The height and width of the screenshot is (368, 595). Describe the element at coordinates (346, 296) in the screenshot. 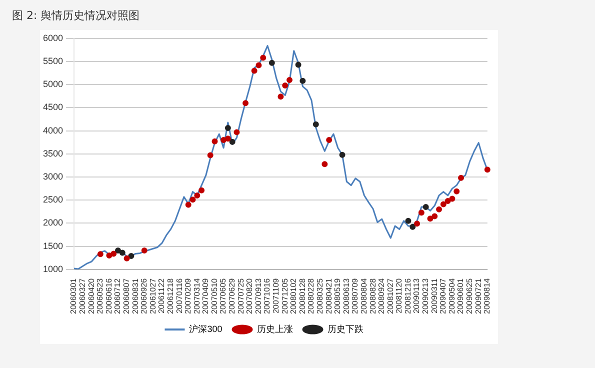

I see `x-tick-label: 20080613` at that location.